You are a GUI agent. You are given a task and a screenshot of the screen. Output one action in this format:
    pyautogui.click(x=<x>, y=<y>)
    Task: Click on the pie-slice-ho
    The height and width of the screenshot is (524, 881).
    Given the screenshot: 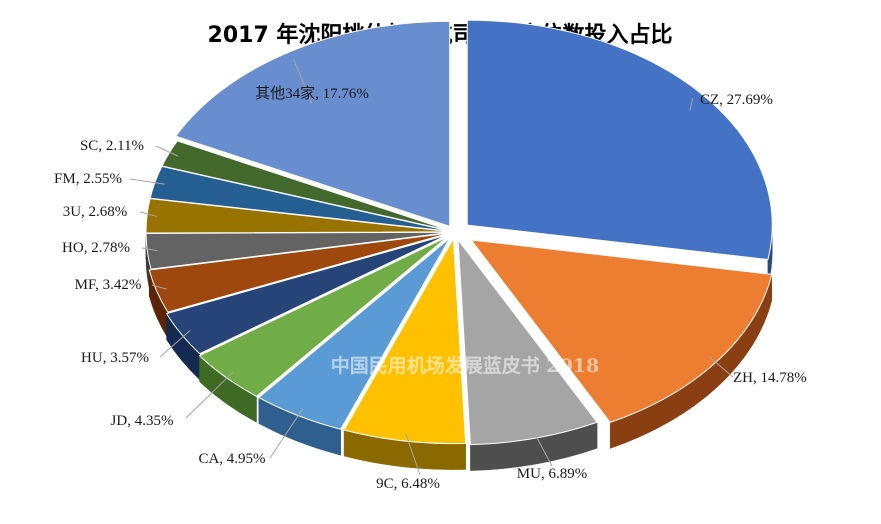 What is the action you would take?
    pyautogui.click(x=298, y=250)
    